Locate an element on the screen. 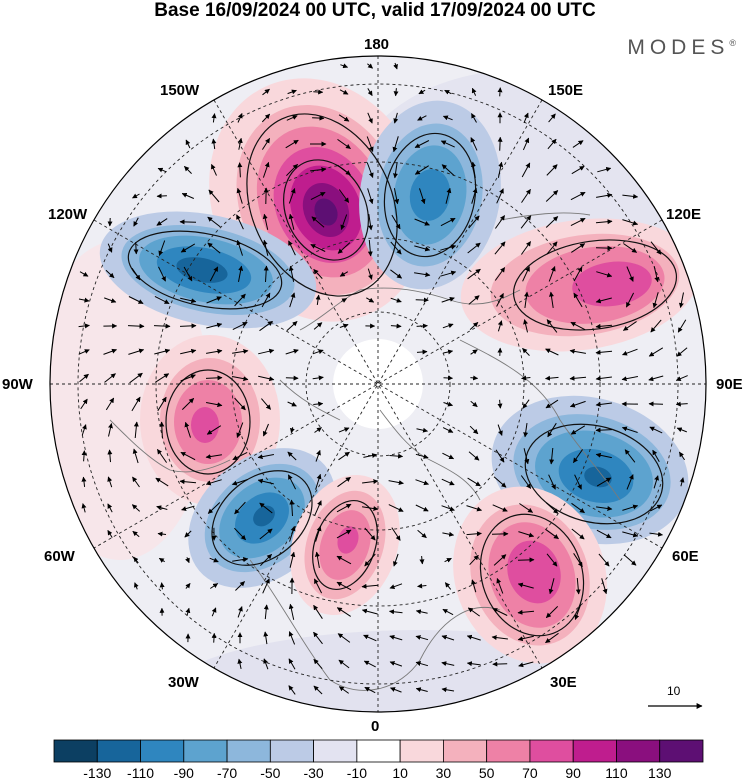 The height and width of the screenshot is (783, 750). colorbar-tick-label: -10 is located at coordinates (356, 773).